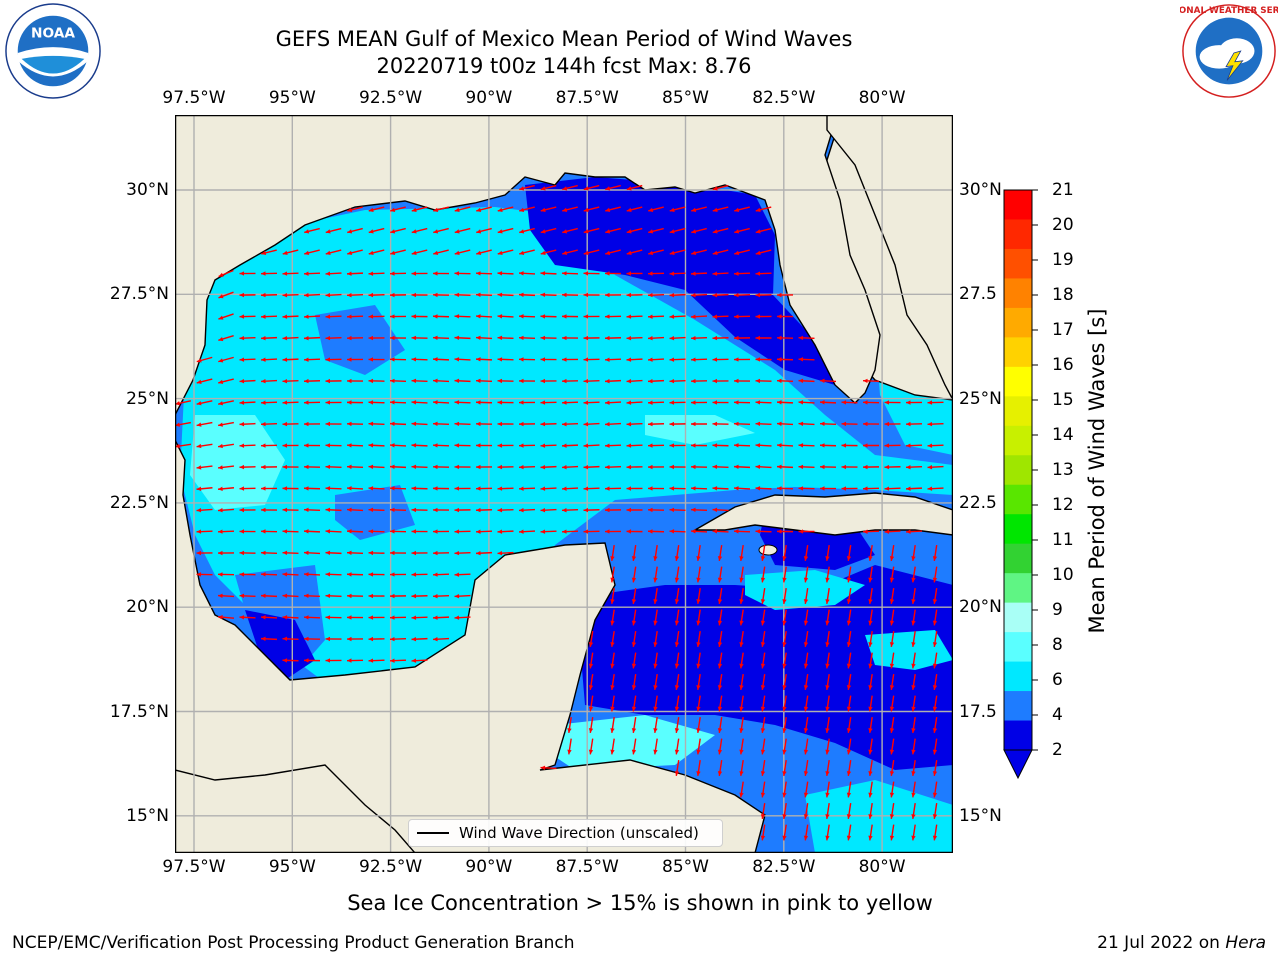 The width and height of the screenshot is (1280, 960). I want to click on lat-tick-left: 30°N, so click(147, 190).